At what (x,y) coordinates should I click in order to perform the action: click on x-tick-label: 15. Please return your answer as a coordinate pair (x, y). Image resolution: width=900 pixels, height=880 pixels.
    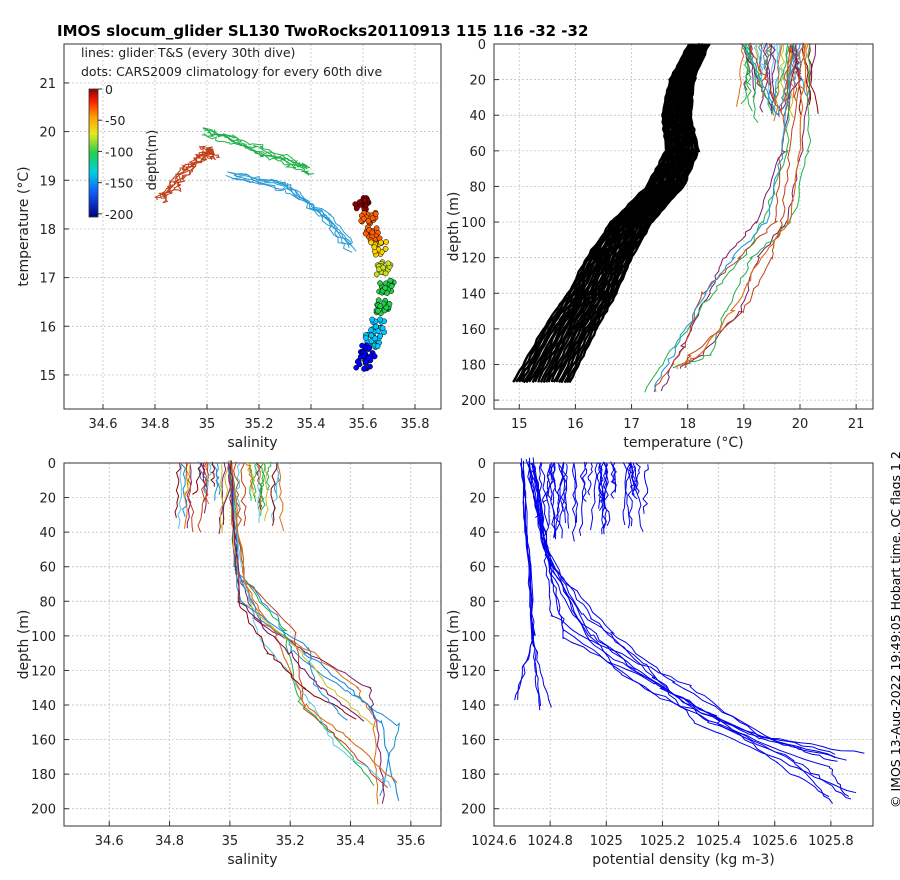
    Looking at the image, I should click on (519, 424).